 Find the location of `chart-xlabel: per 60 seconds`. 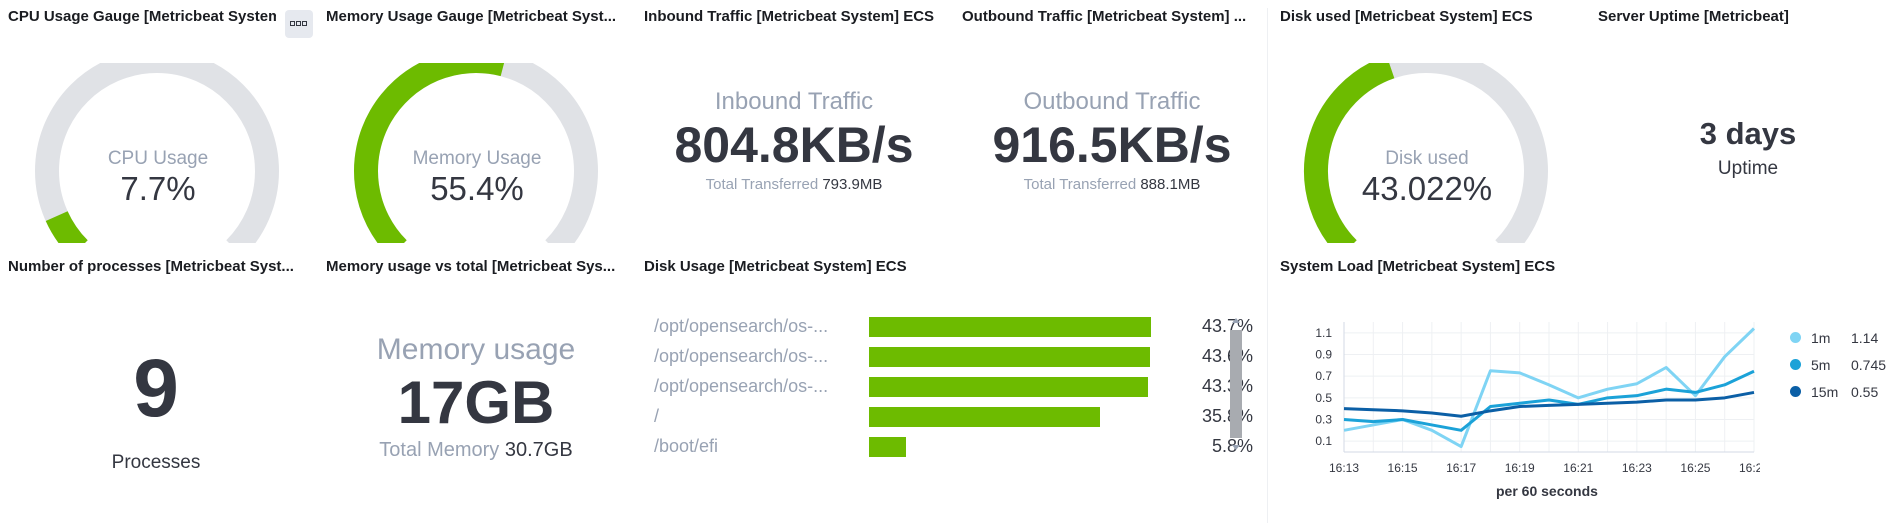

chart-xlabel: per 60 seconds is located at coordinates (1547, 491).